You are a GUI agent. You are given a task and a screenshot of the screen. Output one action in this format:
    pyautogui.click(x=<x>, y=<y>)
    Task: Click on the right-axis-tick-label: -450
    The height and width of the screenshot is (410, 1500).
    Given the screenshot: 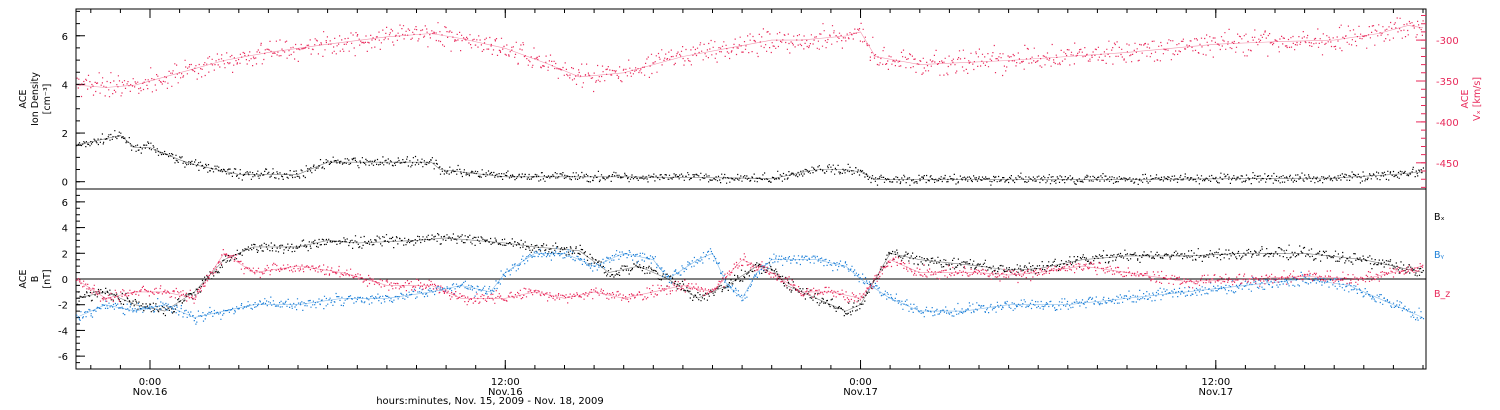 What is the action you would take?
    pyautogui.click(x=1447, y=164)
    